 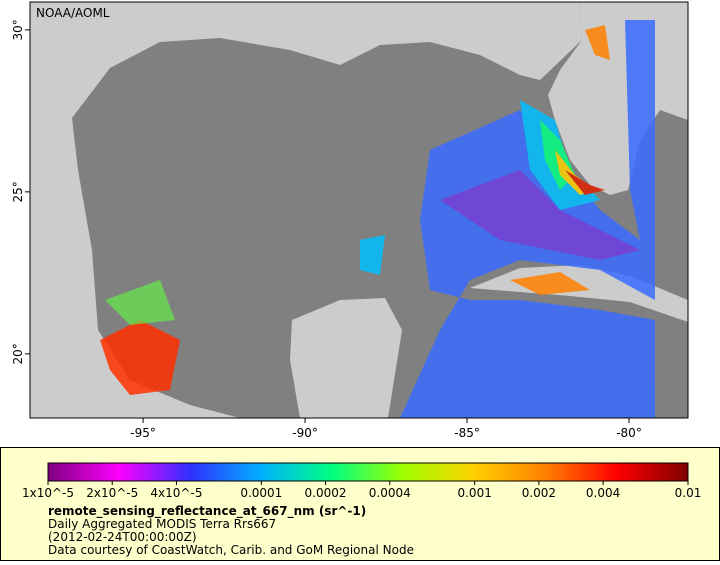 What do you see at coordinates (629, 433) in the screenshot?
I see `lon-tick-label: -80°` at bounding box center [629, 433].